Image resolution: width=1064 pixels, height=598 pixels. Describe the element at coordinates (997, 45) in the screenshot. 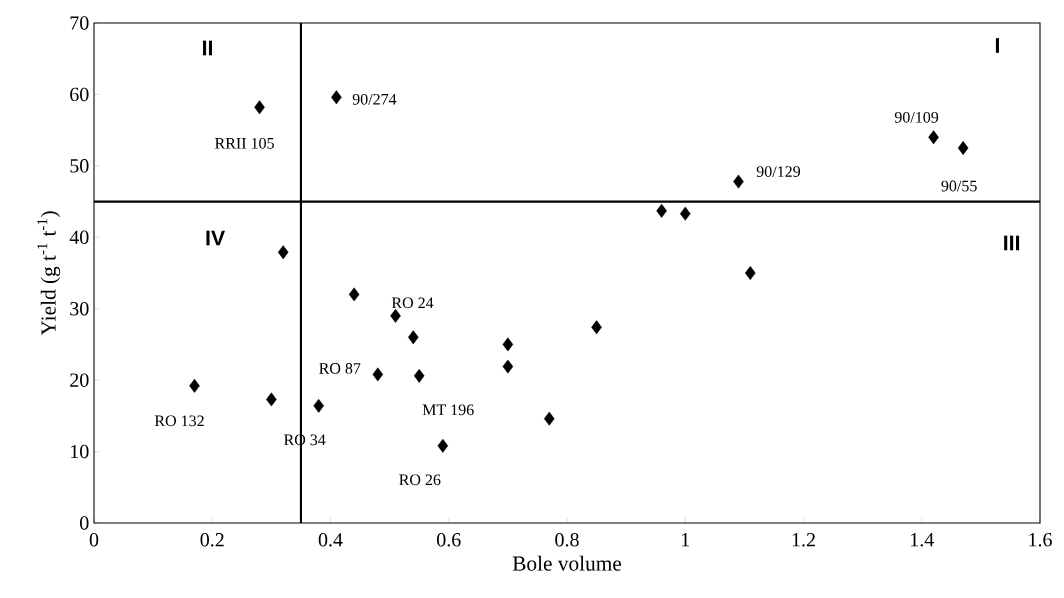

I see `annotation: I` at that location.